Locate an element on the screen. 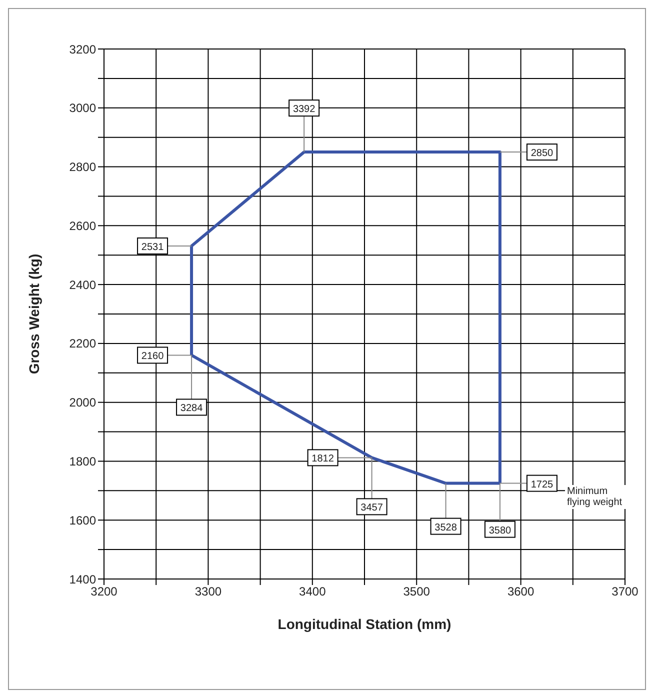  y-tick-label: 3200 is located at coordinates (82, 49).